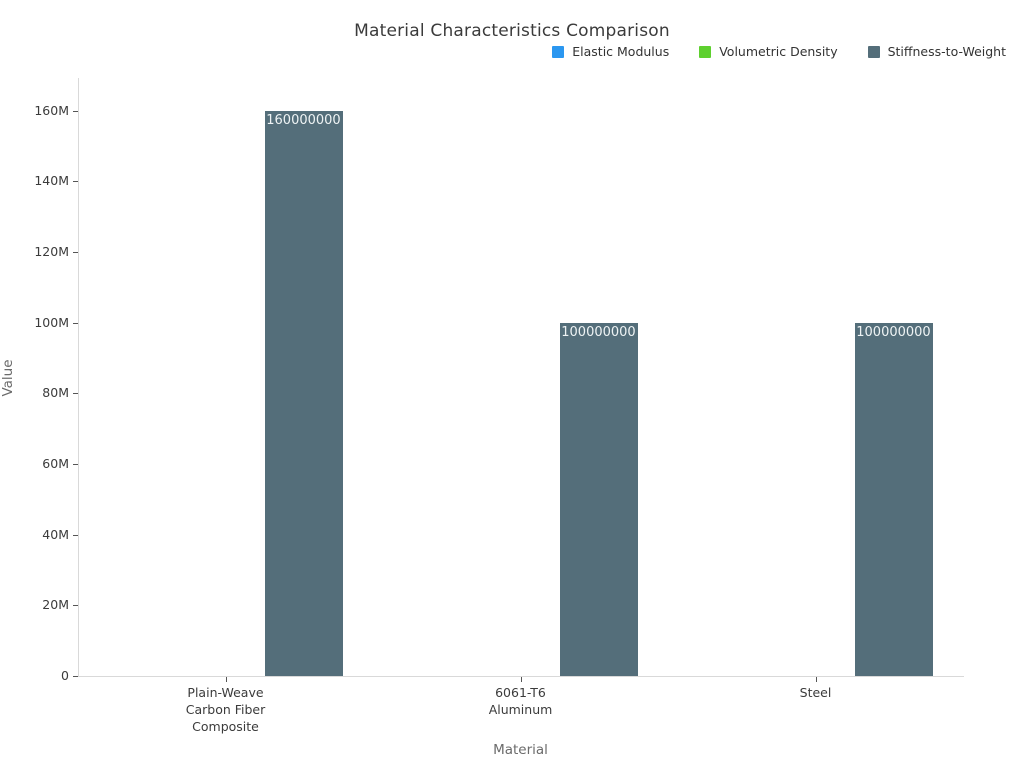 The image size is (1024, 768). What do you see at coordinates (520, 709) in the screenshot?
I see `x-tick-label-line: Aluminum` at bounding box center [520, 709].